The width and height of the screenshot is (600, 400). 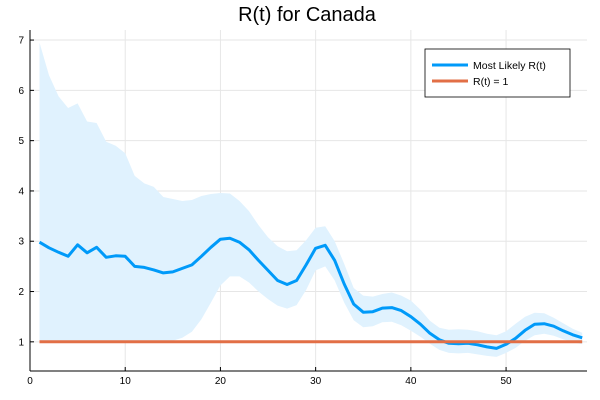 What do you see at coordinates (316, 381) in the screenshot?
I see `x-tick-label: 30` at bounding box center [316, 381].